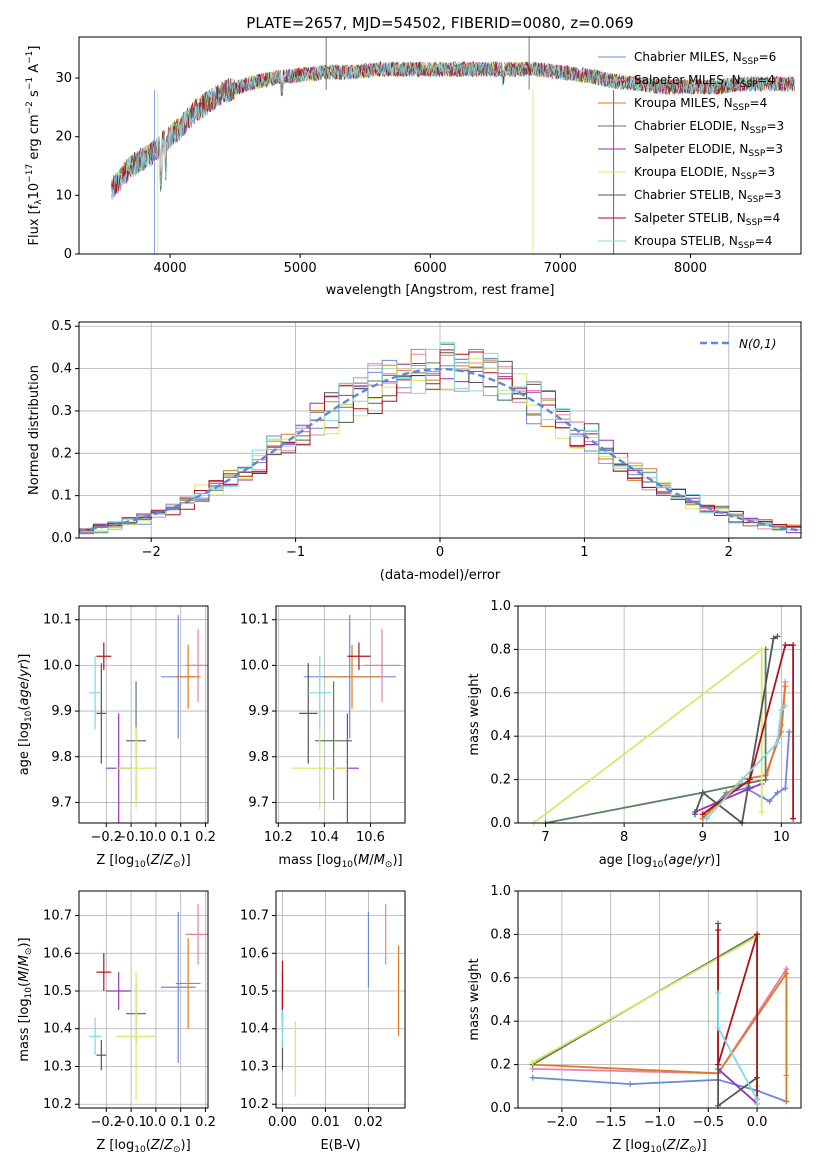 Image resolution: width=819 pixels, height=1170 pixels. I want to click on x-tick-label: 0.2, so click(205, 1122).